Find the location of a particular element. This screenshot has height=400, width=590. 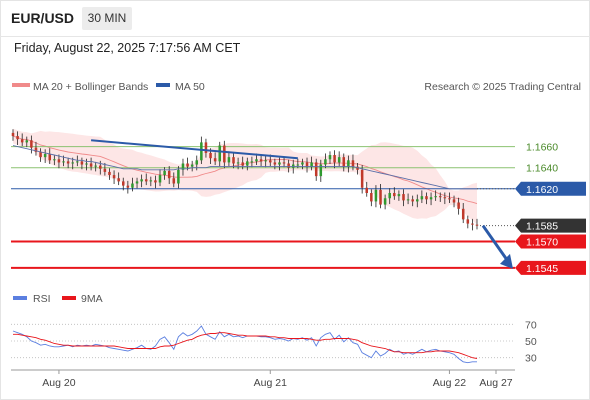

forecast-arrow-head is located at coordinates (506, 261).